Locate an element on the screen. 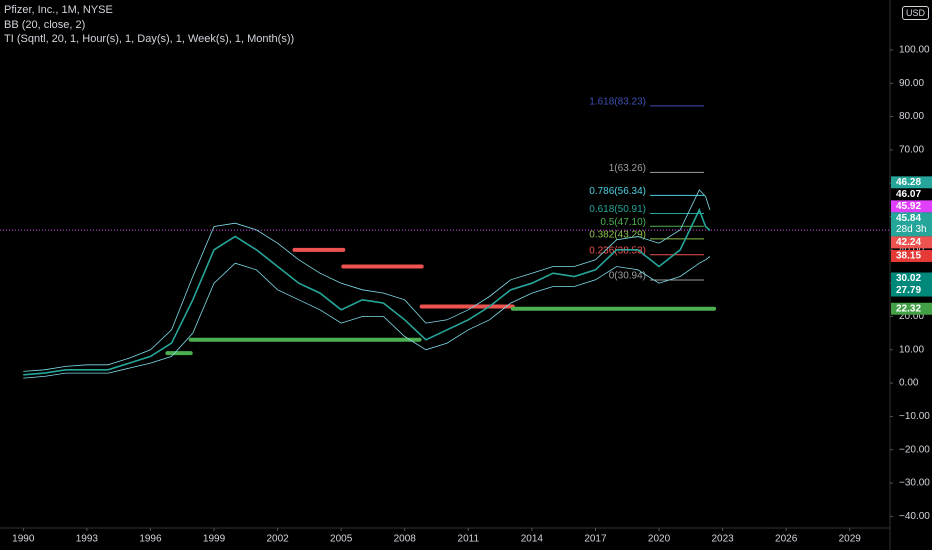  x-tick-label: 1990 is located at coordinates (23, 539).